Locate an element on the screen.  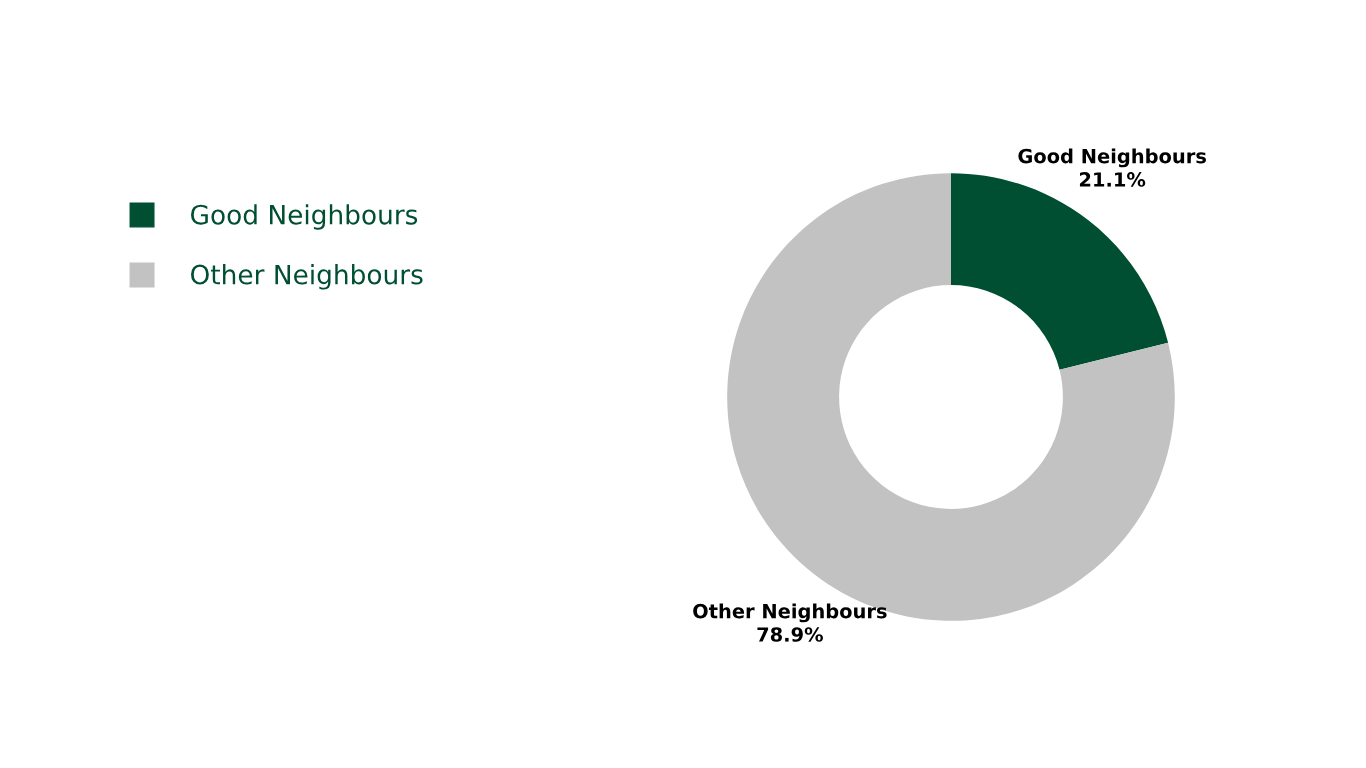
data-label: 21.1% is located at coordinates (1112, 179).